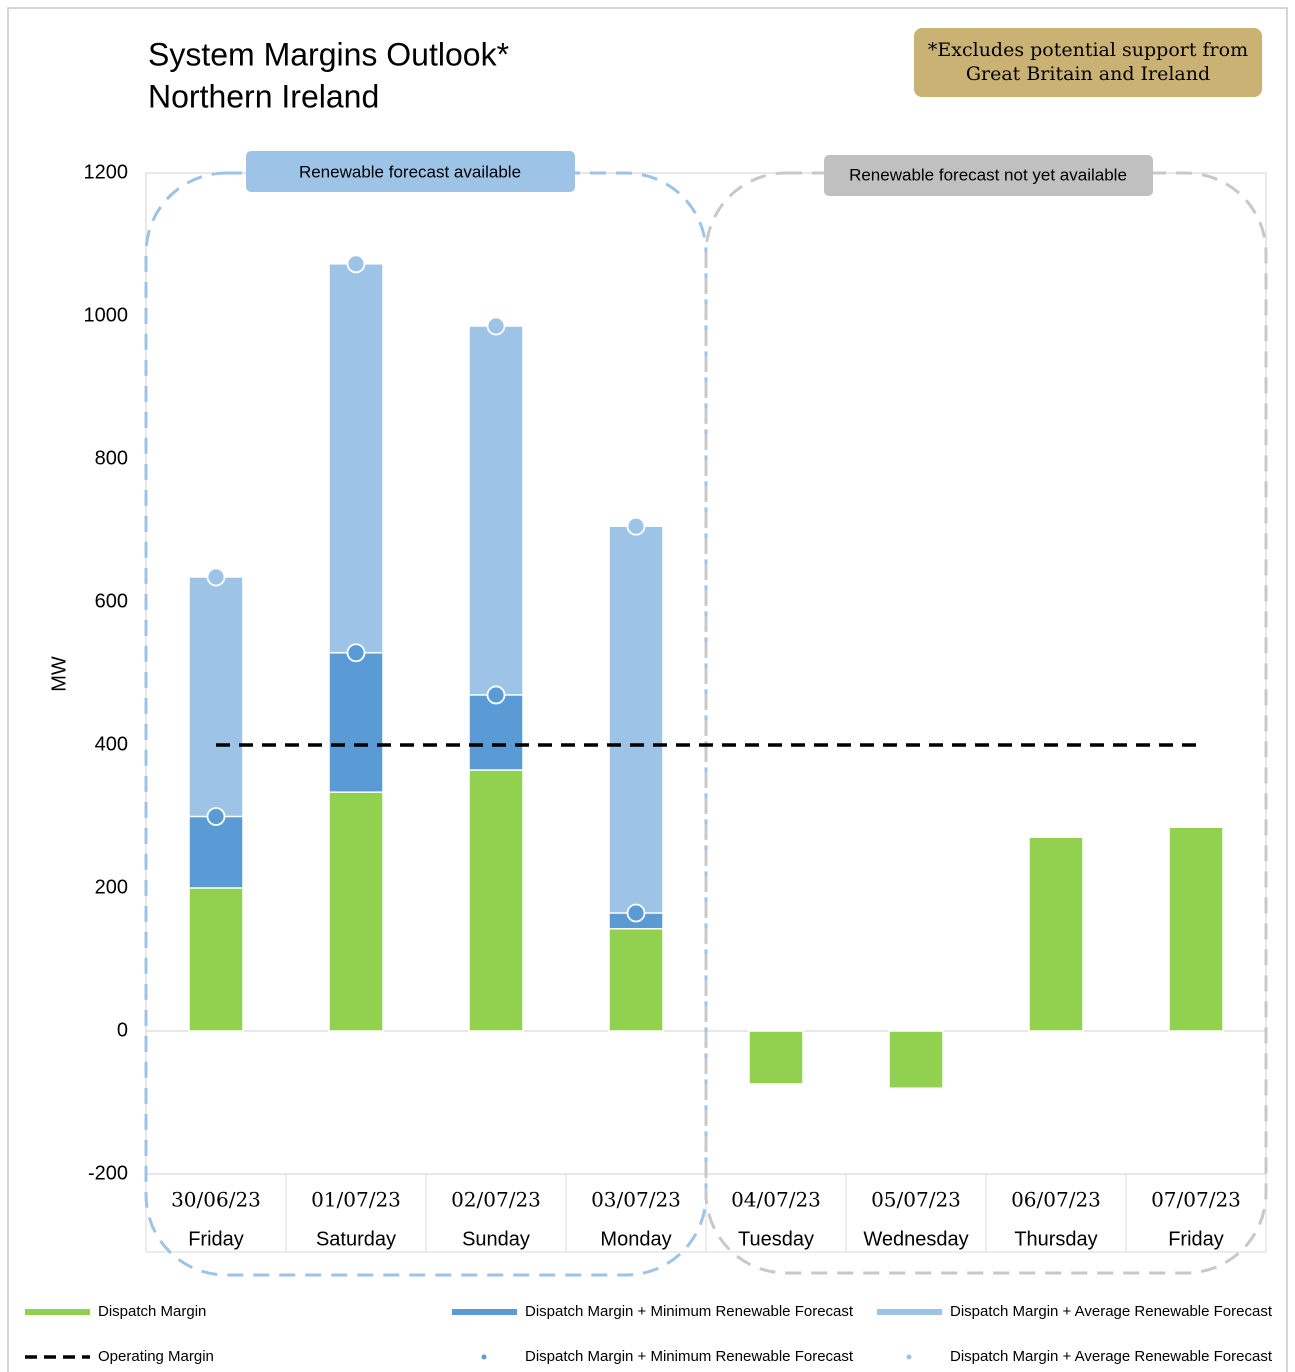 The width and height of the screenshot is (1295, 1372). Describe the element at coordinates (111, 458) in the screenshot. I see `y-tick-label: 800` at that location.